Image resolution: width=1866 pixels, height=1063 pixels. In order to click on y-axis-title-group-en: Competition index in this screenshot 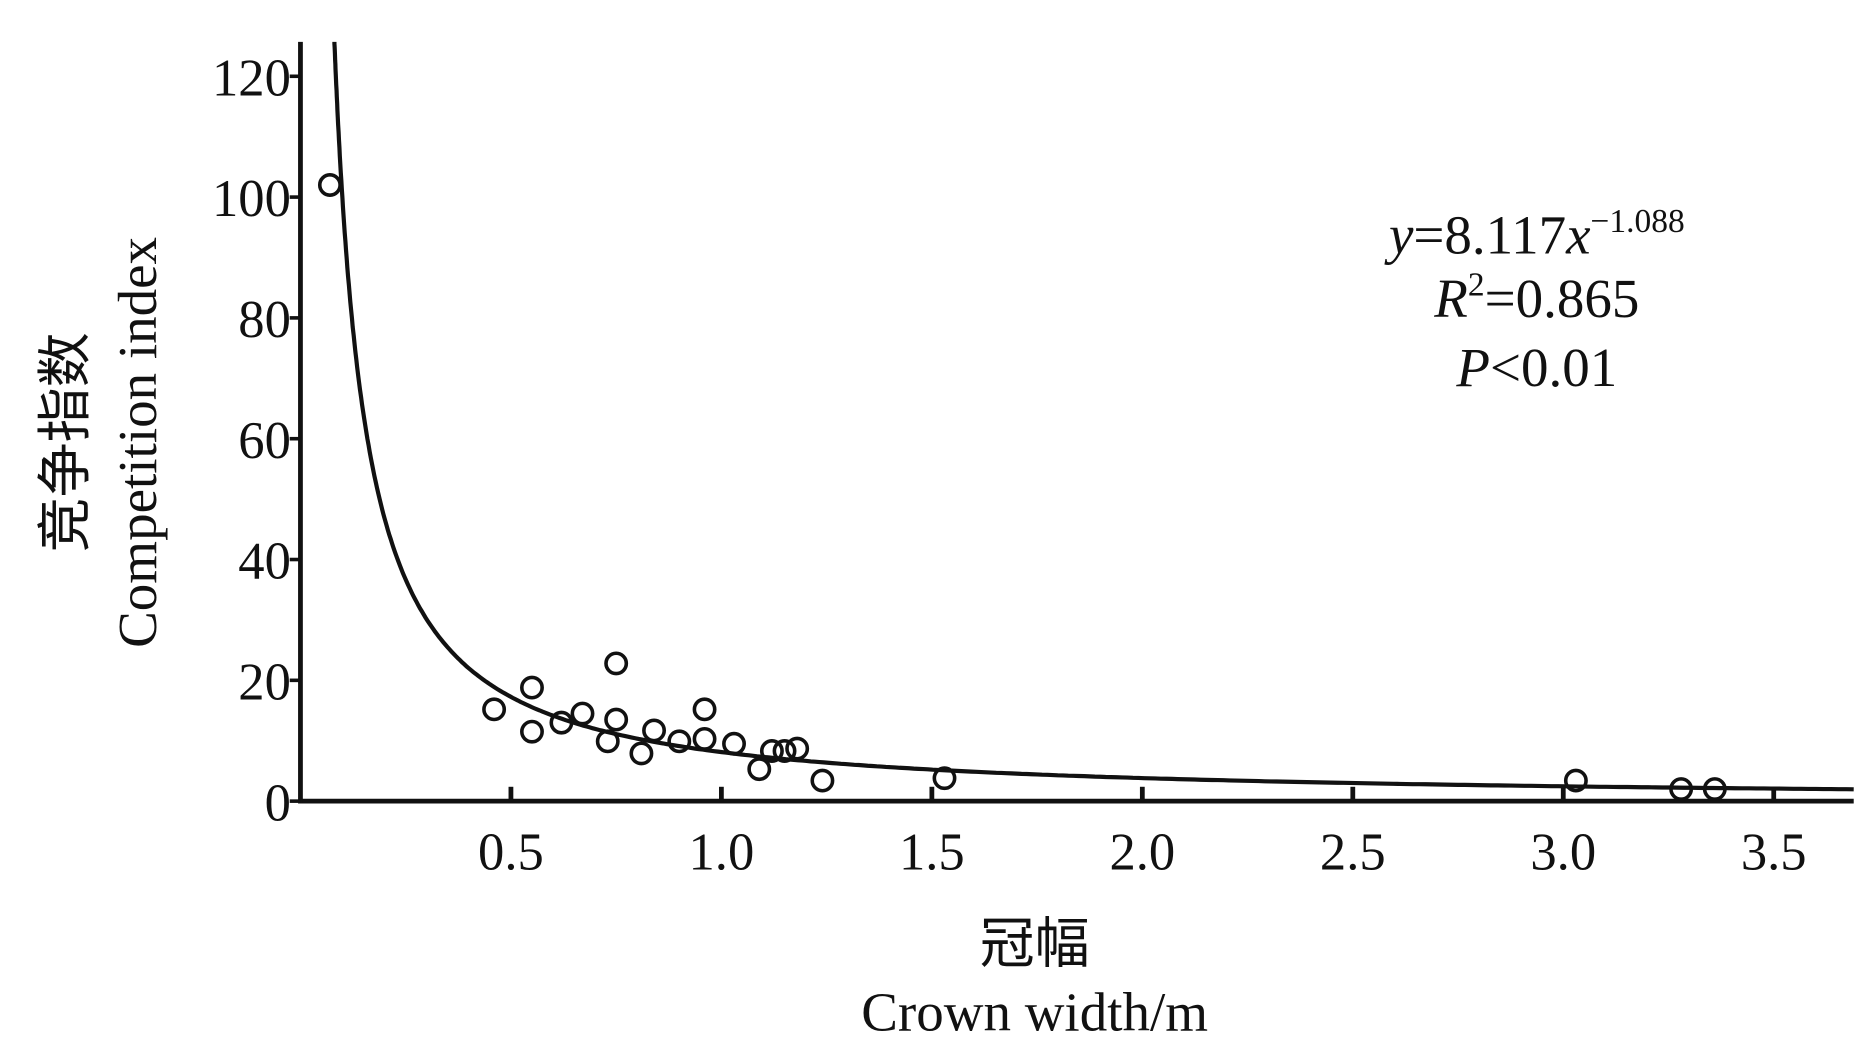, I will do `click(137, 442)`.